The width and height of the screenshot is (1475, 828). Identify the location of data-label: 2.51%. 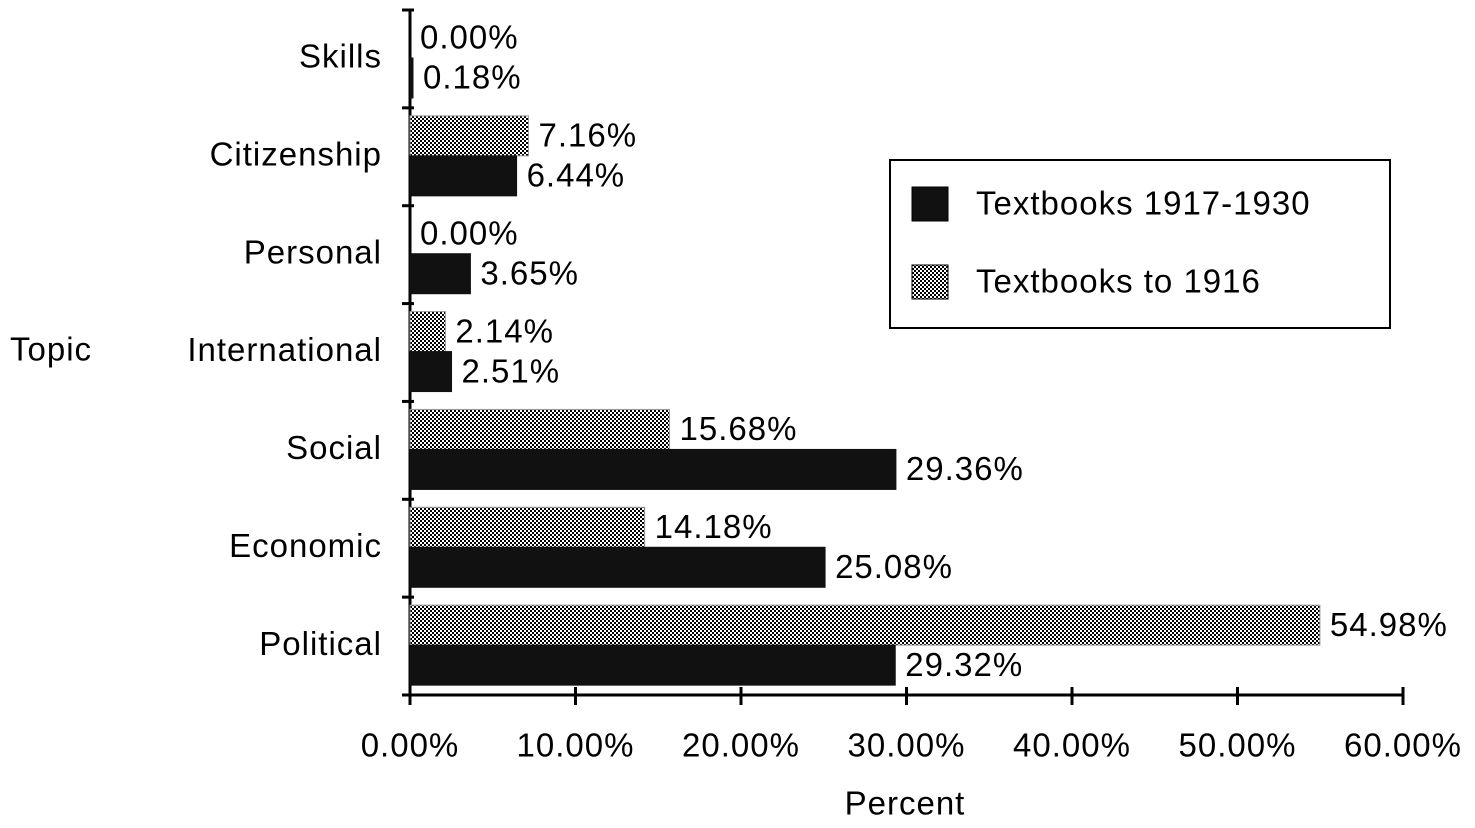
(511, 370).